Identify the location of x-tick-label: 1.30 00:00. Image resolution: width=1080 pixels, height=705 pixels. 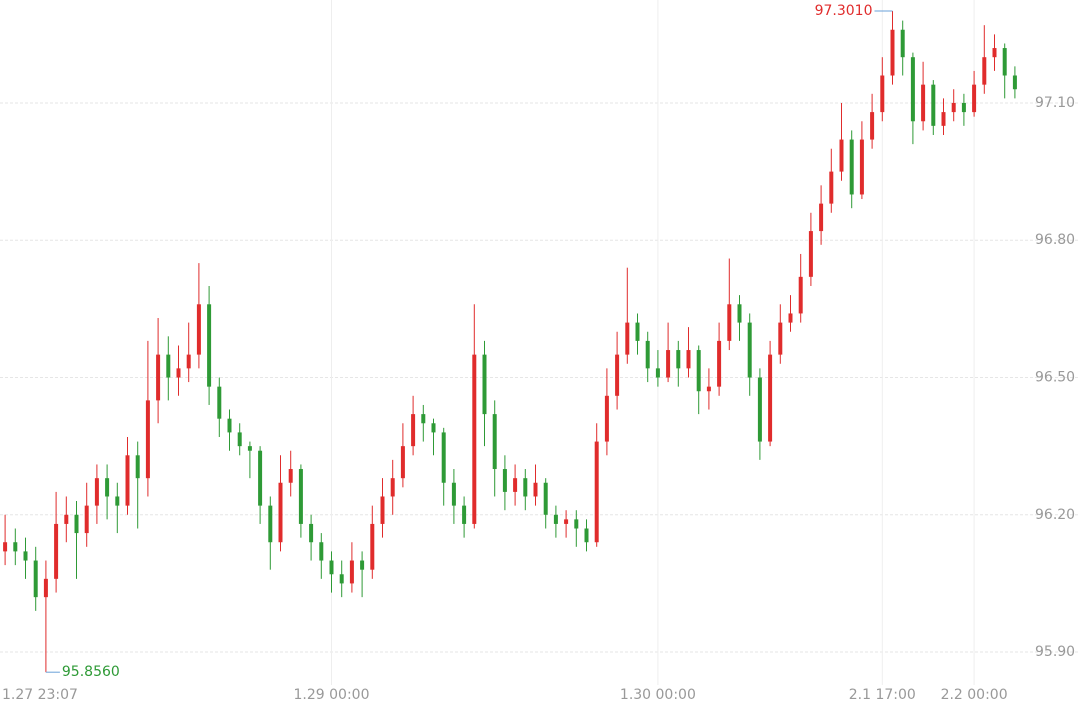
(658, 695).